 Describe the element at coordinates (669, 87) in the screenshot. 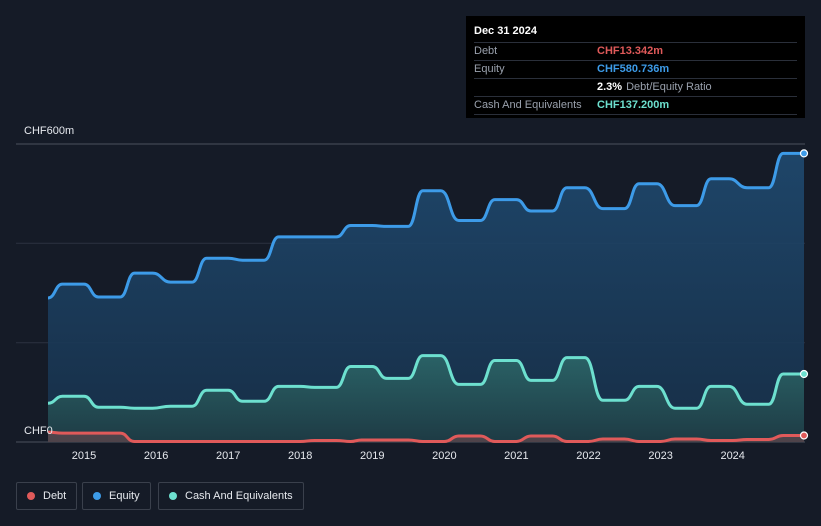

I see `tooltip-ratio-label: Debt/Equity Ratio` at that location.